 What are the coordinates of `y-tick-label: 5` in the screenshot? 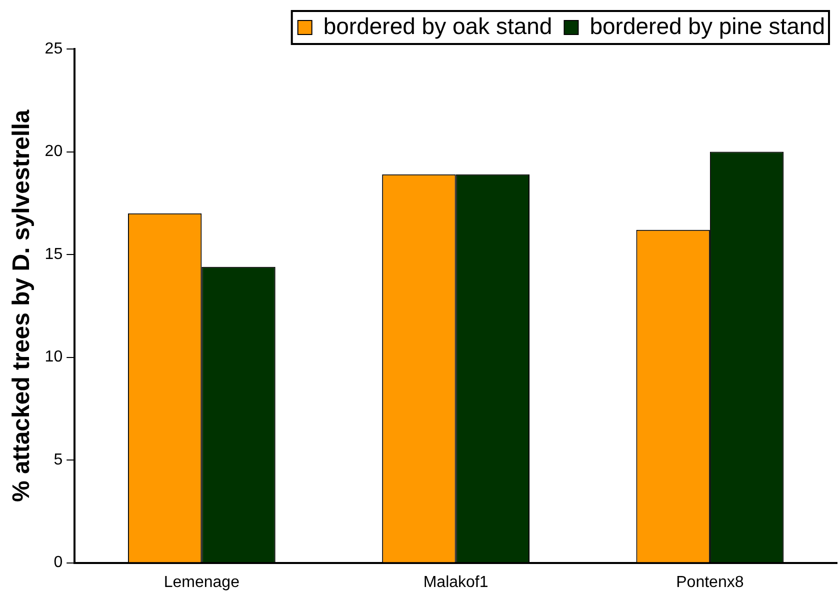 It's located at (58, 459).